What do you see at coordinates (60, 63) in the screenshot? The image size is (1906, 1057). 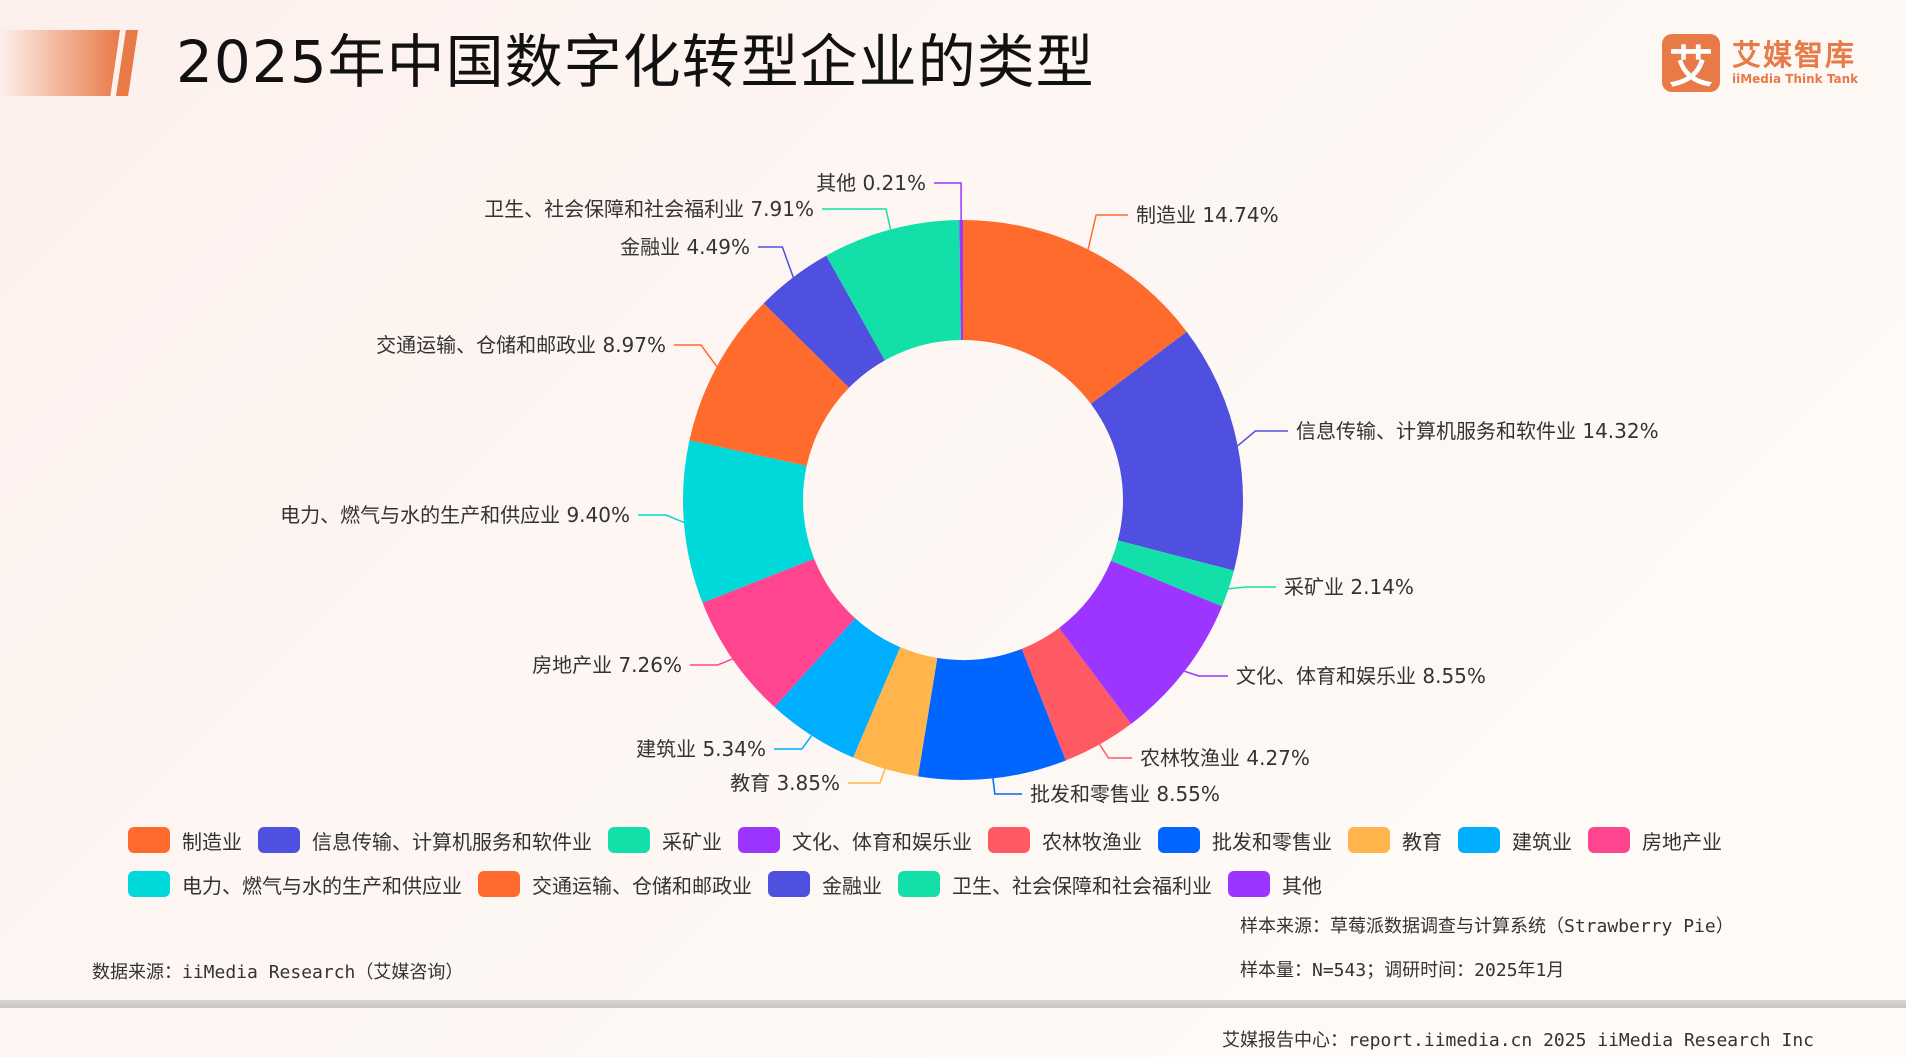 I see `title-accent-bar` at bounding box center [60, 63].